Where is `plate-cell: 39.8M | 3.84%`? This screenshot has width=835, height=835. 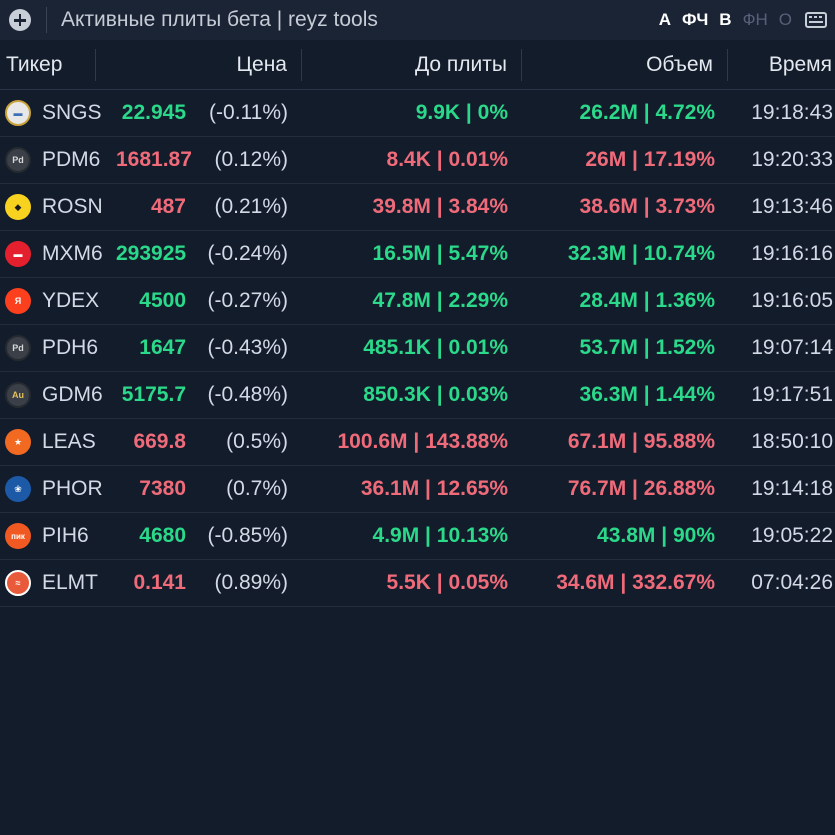 plate-cell: 39.8M | 3.84% is located at coordinates (440, 206).